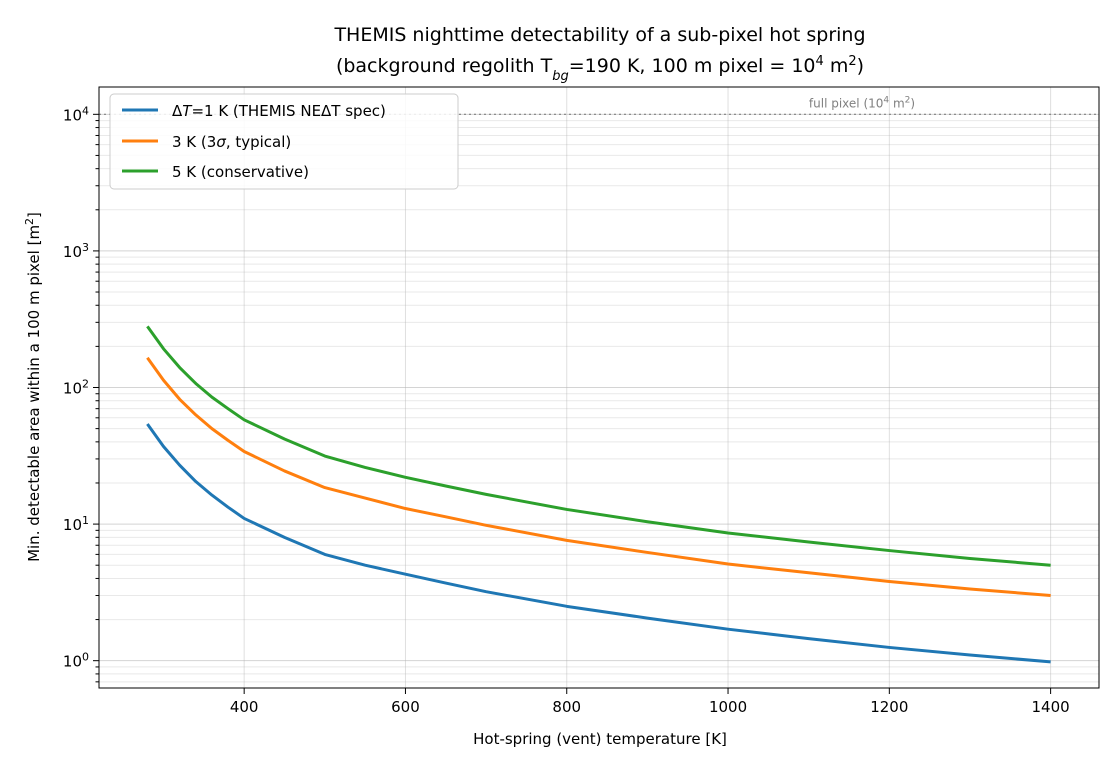 The height and width of the screenshot is (770, 1120). Describe the element at coordinates (728, 707) in the screenshot. I see `x-tick-label: 1000` at that location.